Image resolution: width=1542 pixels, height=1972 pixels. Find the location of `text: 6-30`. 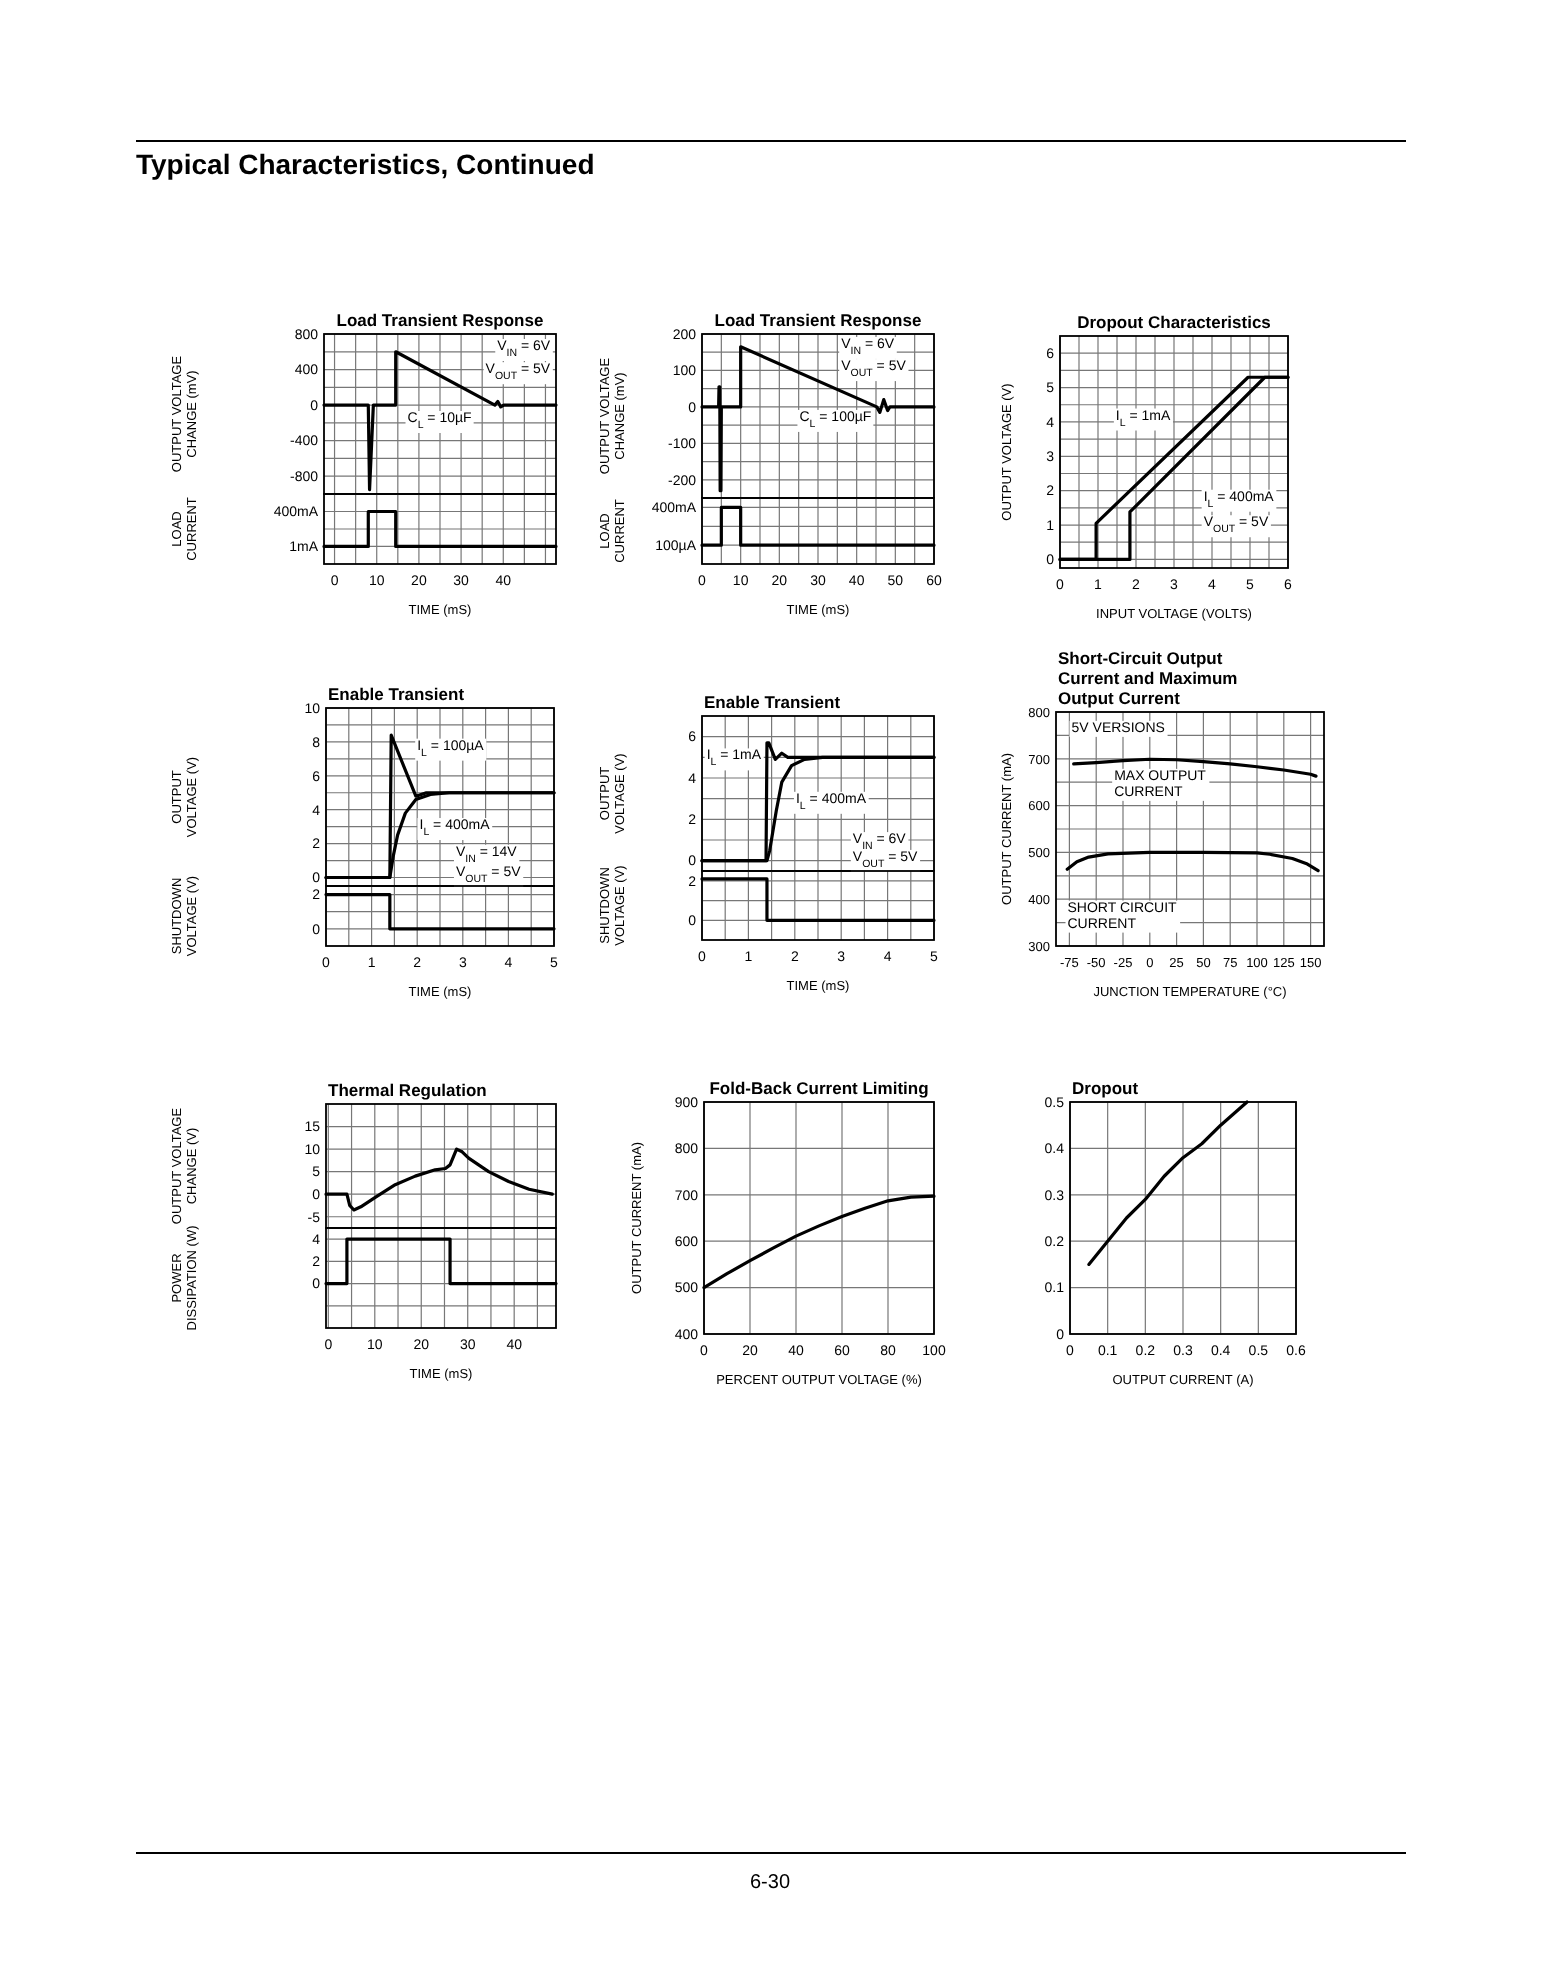

text: 6-30 is located at coordinates (770, 1883).